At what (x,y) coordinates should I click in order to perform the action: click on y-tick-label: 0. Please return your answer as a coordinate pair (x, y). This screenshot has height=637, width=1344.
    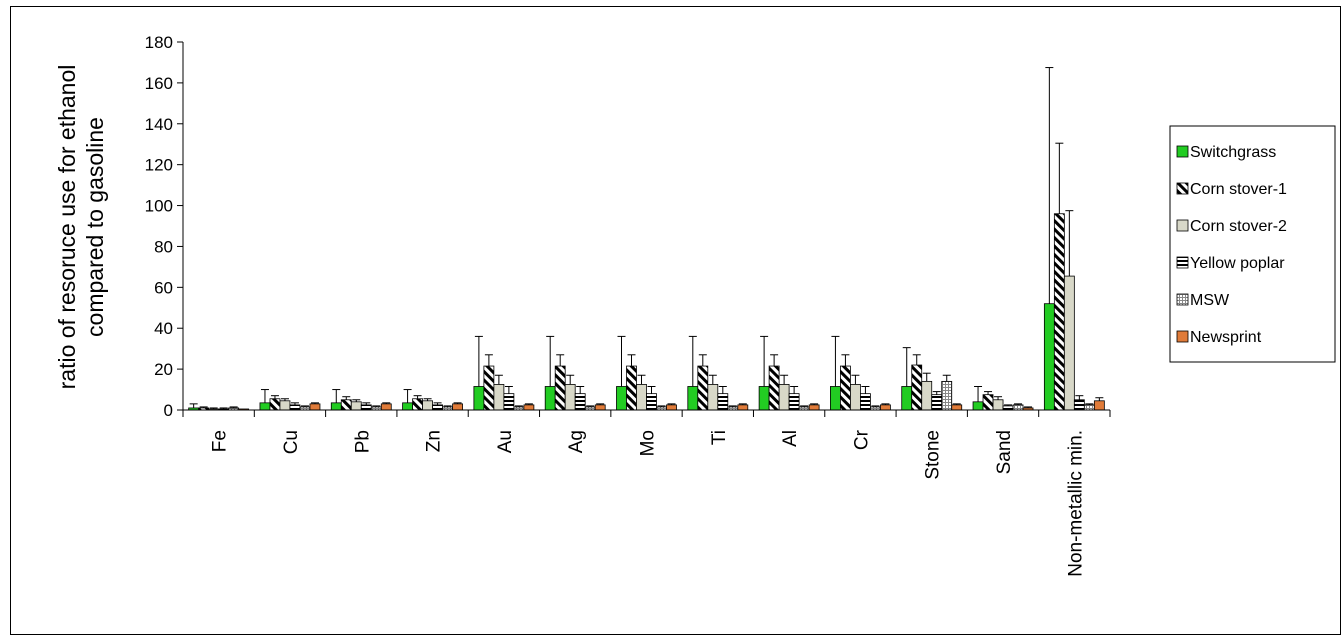
    Looking at the image, I should click on (168, 410).